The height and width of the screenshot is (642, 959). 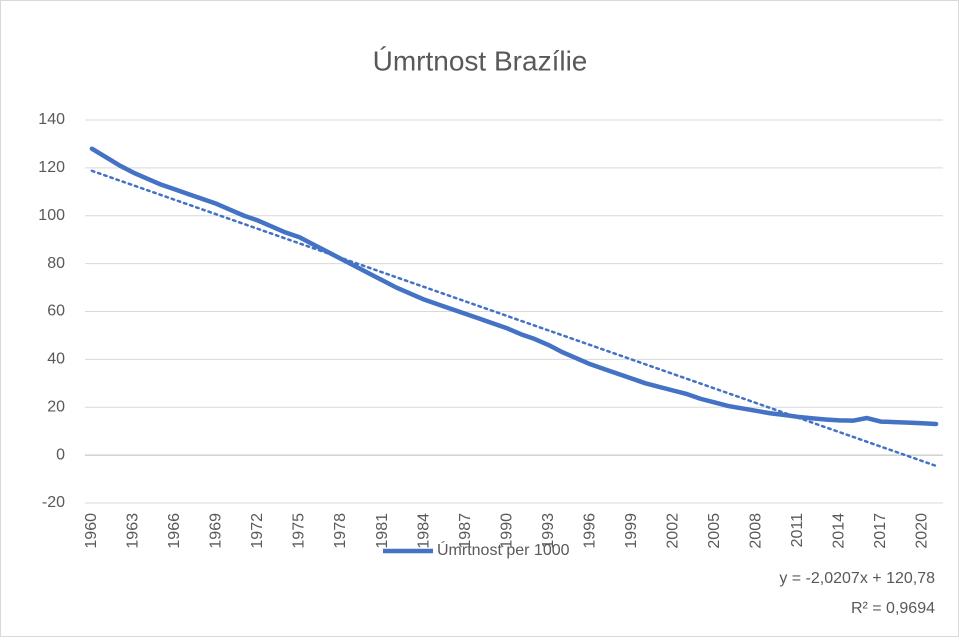 I want to click on x-tick-label: 1975, so click(x=299, y=531).